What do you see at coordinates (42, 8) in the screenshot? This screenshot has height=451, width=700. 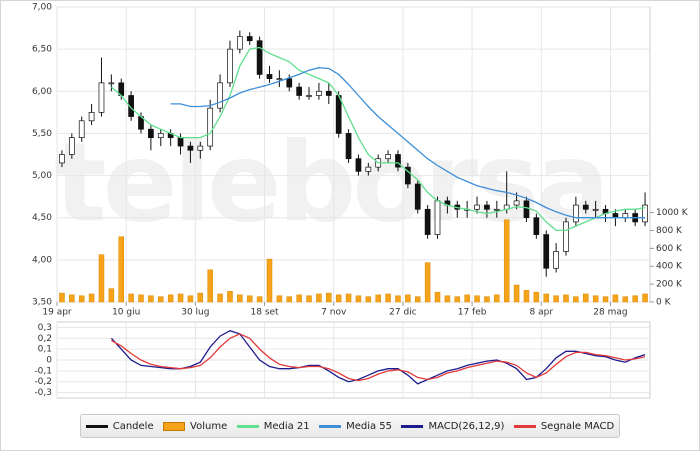 I see `y-tick-label: 7,00` at bounding box center [42, 8].